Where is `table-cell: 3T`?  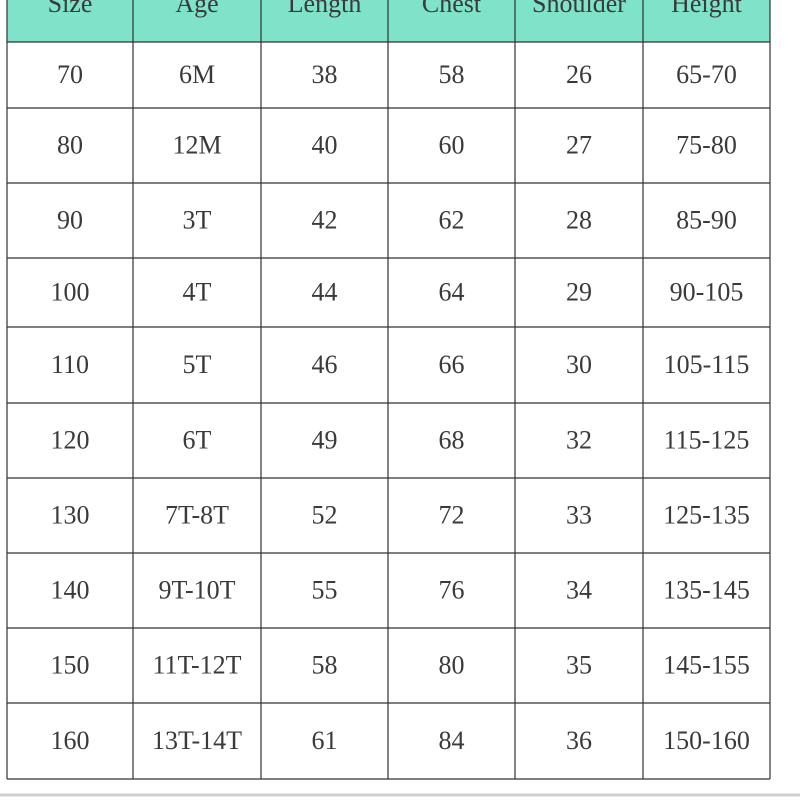
table-cell: 3T is located at coordinates (197, 219).